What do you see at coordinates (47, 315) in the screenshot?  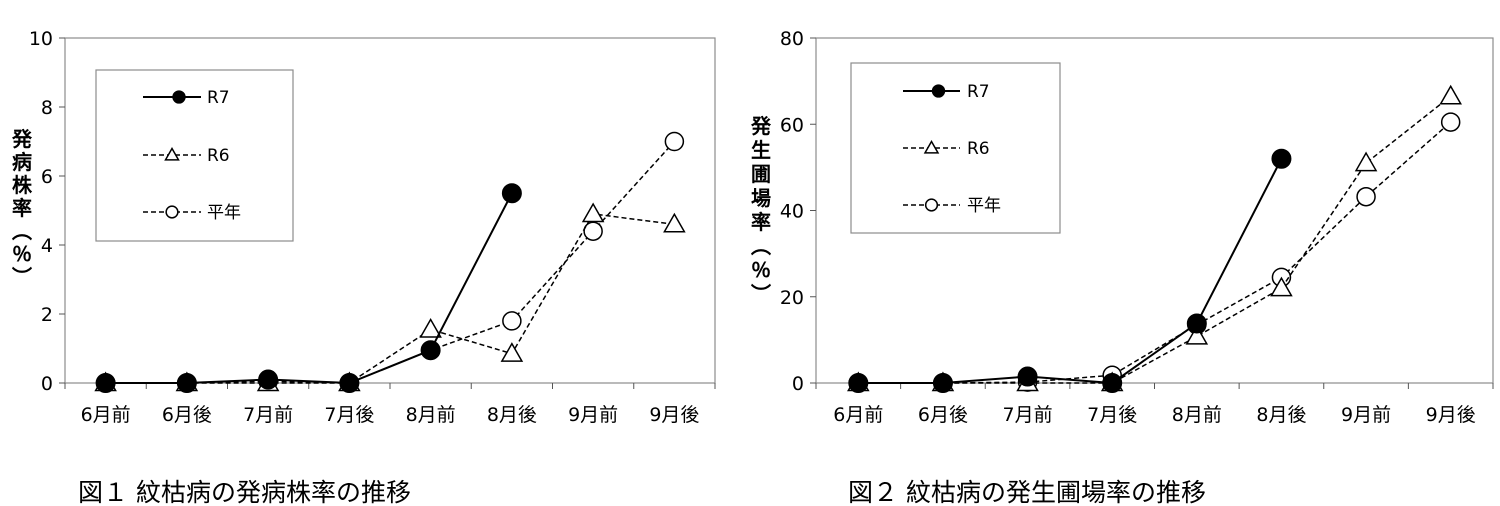 I see `y-tick-label: 2` at bounding box center [47, 315].